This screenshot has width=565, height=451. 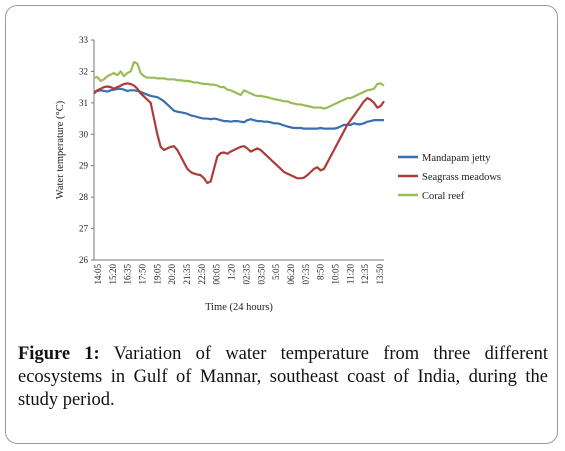 I want to click on y-axis-label: Water temperature (°C), so click(x=60, y=149).